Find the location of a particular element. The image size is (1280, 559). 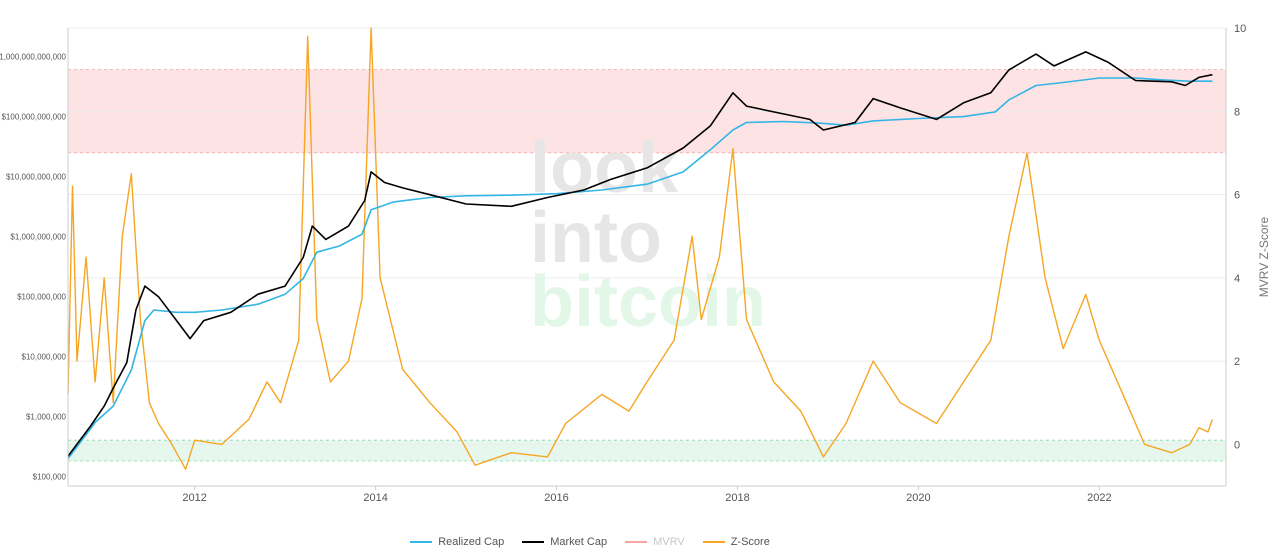

x-tick-label: 2022 is located at coordinates (1099, 498).